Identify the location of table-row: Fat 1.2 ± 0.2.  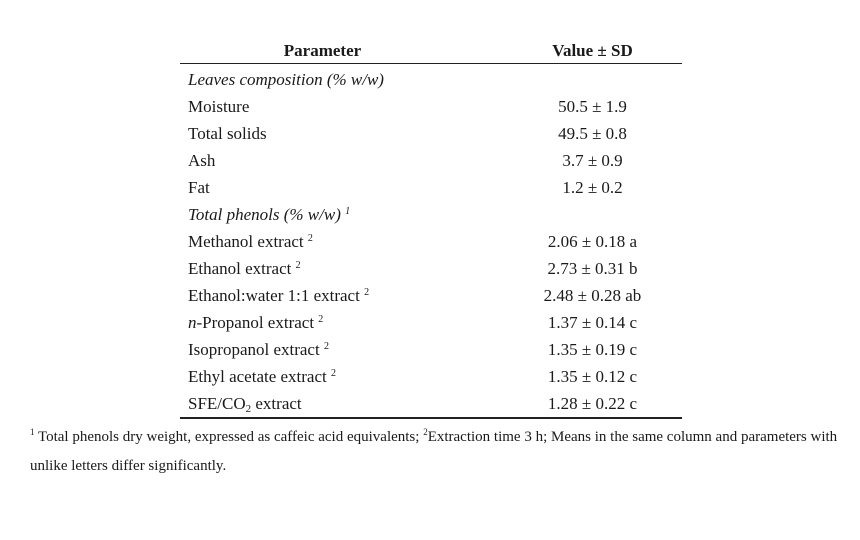
(431, 187).